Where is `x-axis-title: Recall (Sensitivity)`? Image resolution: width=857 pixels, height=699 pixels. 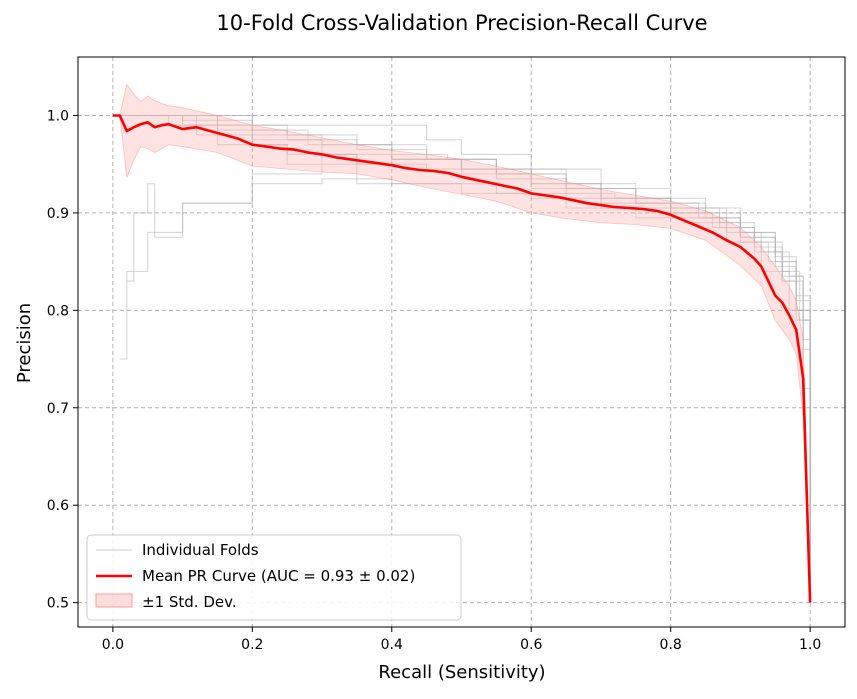
x-axis-title: Recall (Sensitivity) is located at coordinates (461, 672).